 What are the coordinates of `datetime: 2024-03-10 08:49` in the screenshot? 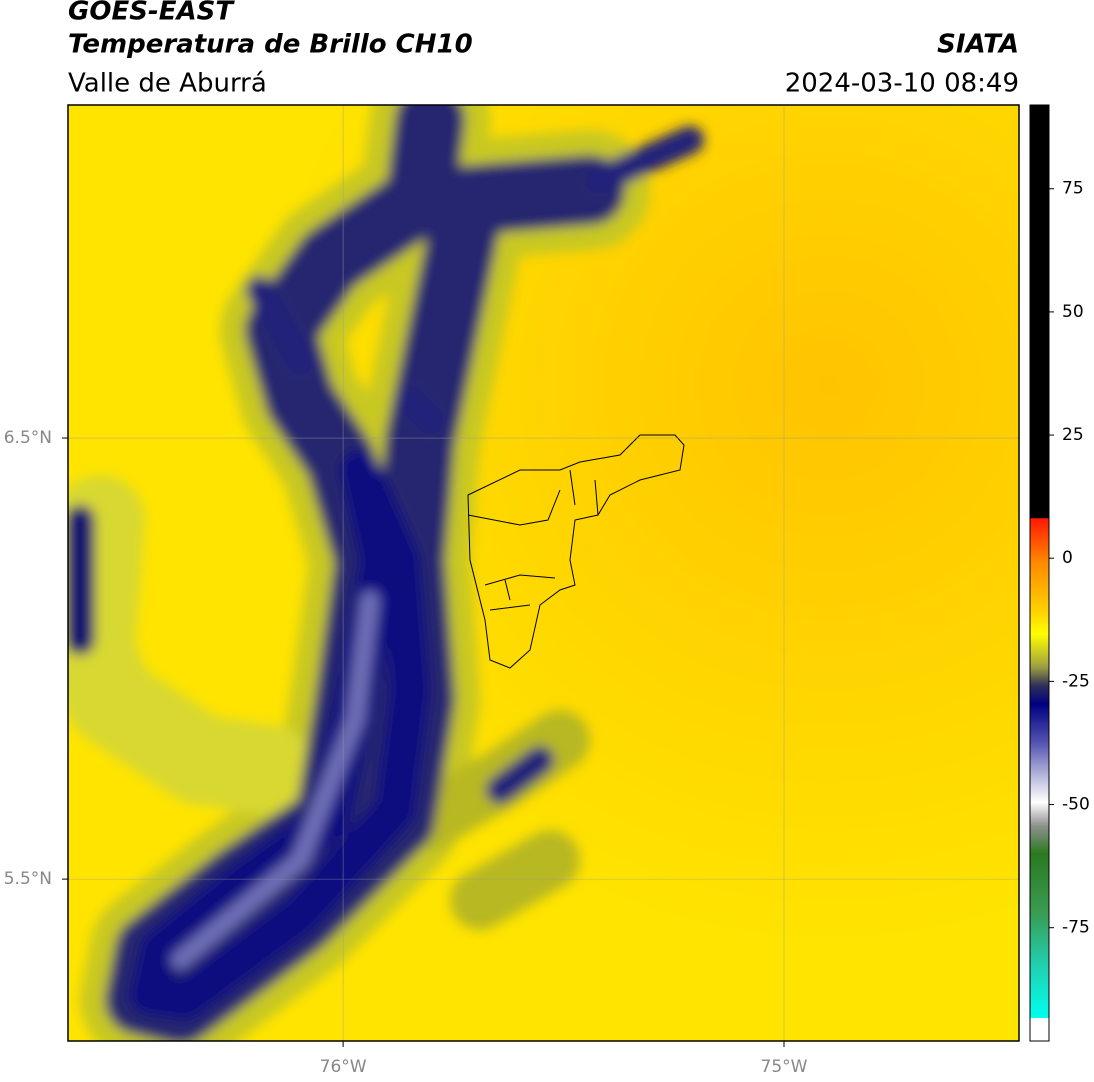 It's located at (902, 84).